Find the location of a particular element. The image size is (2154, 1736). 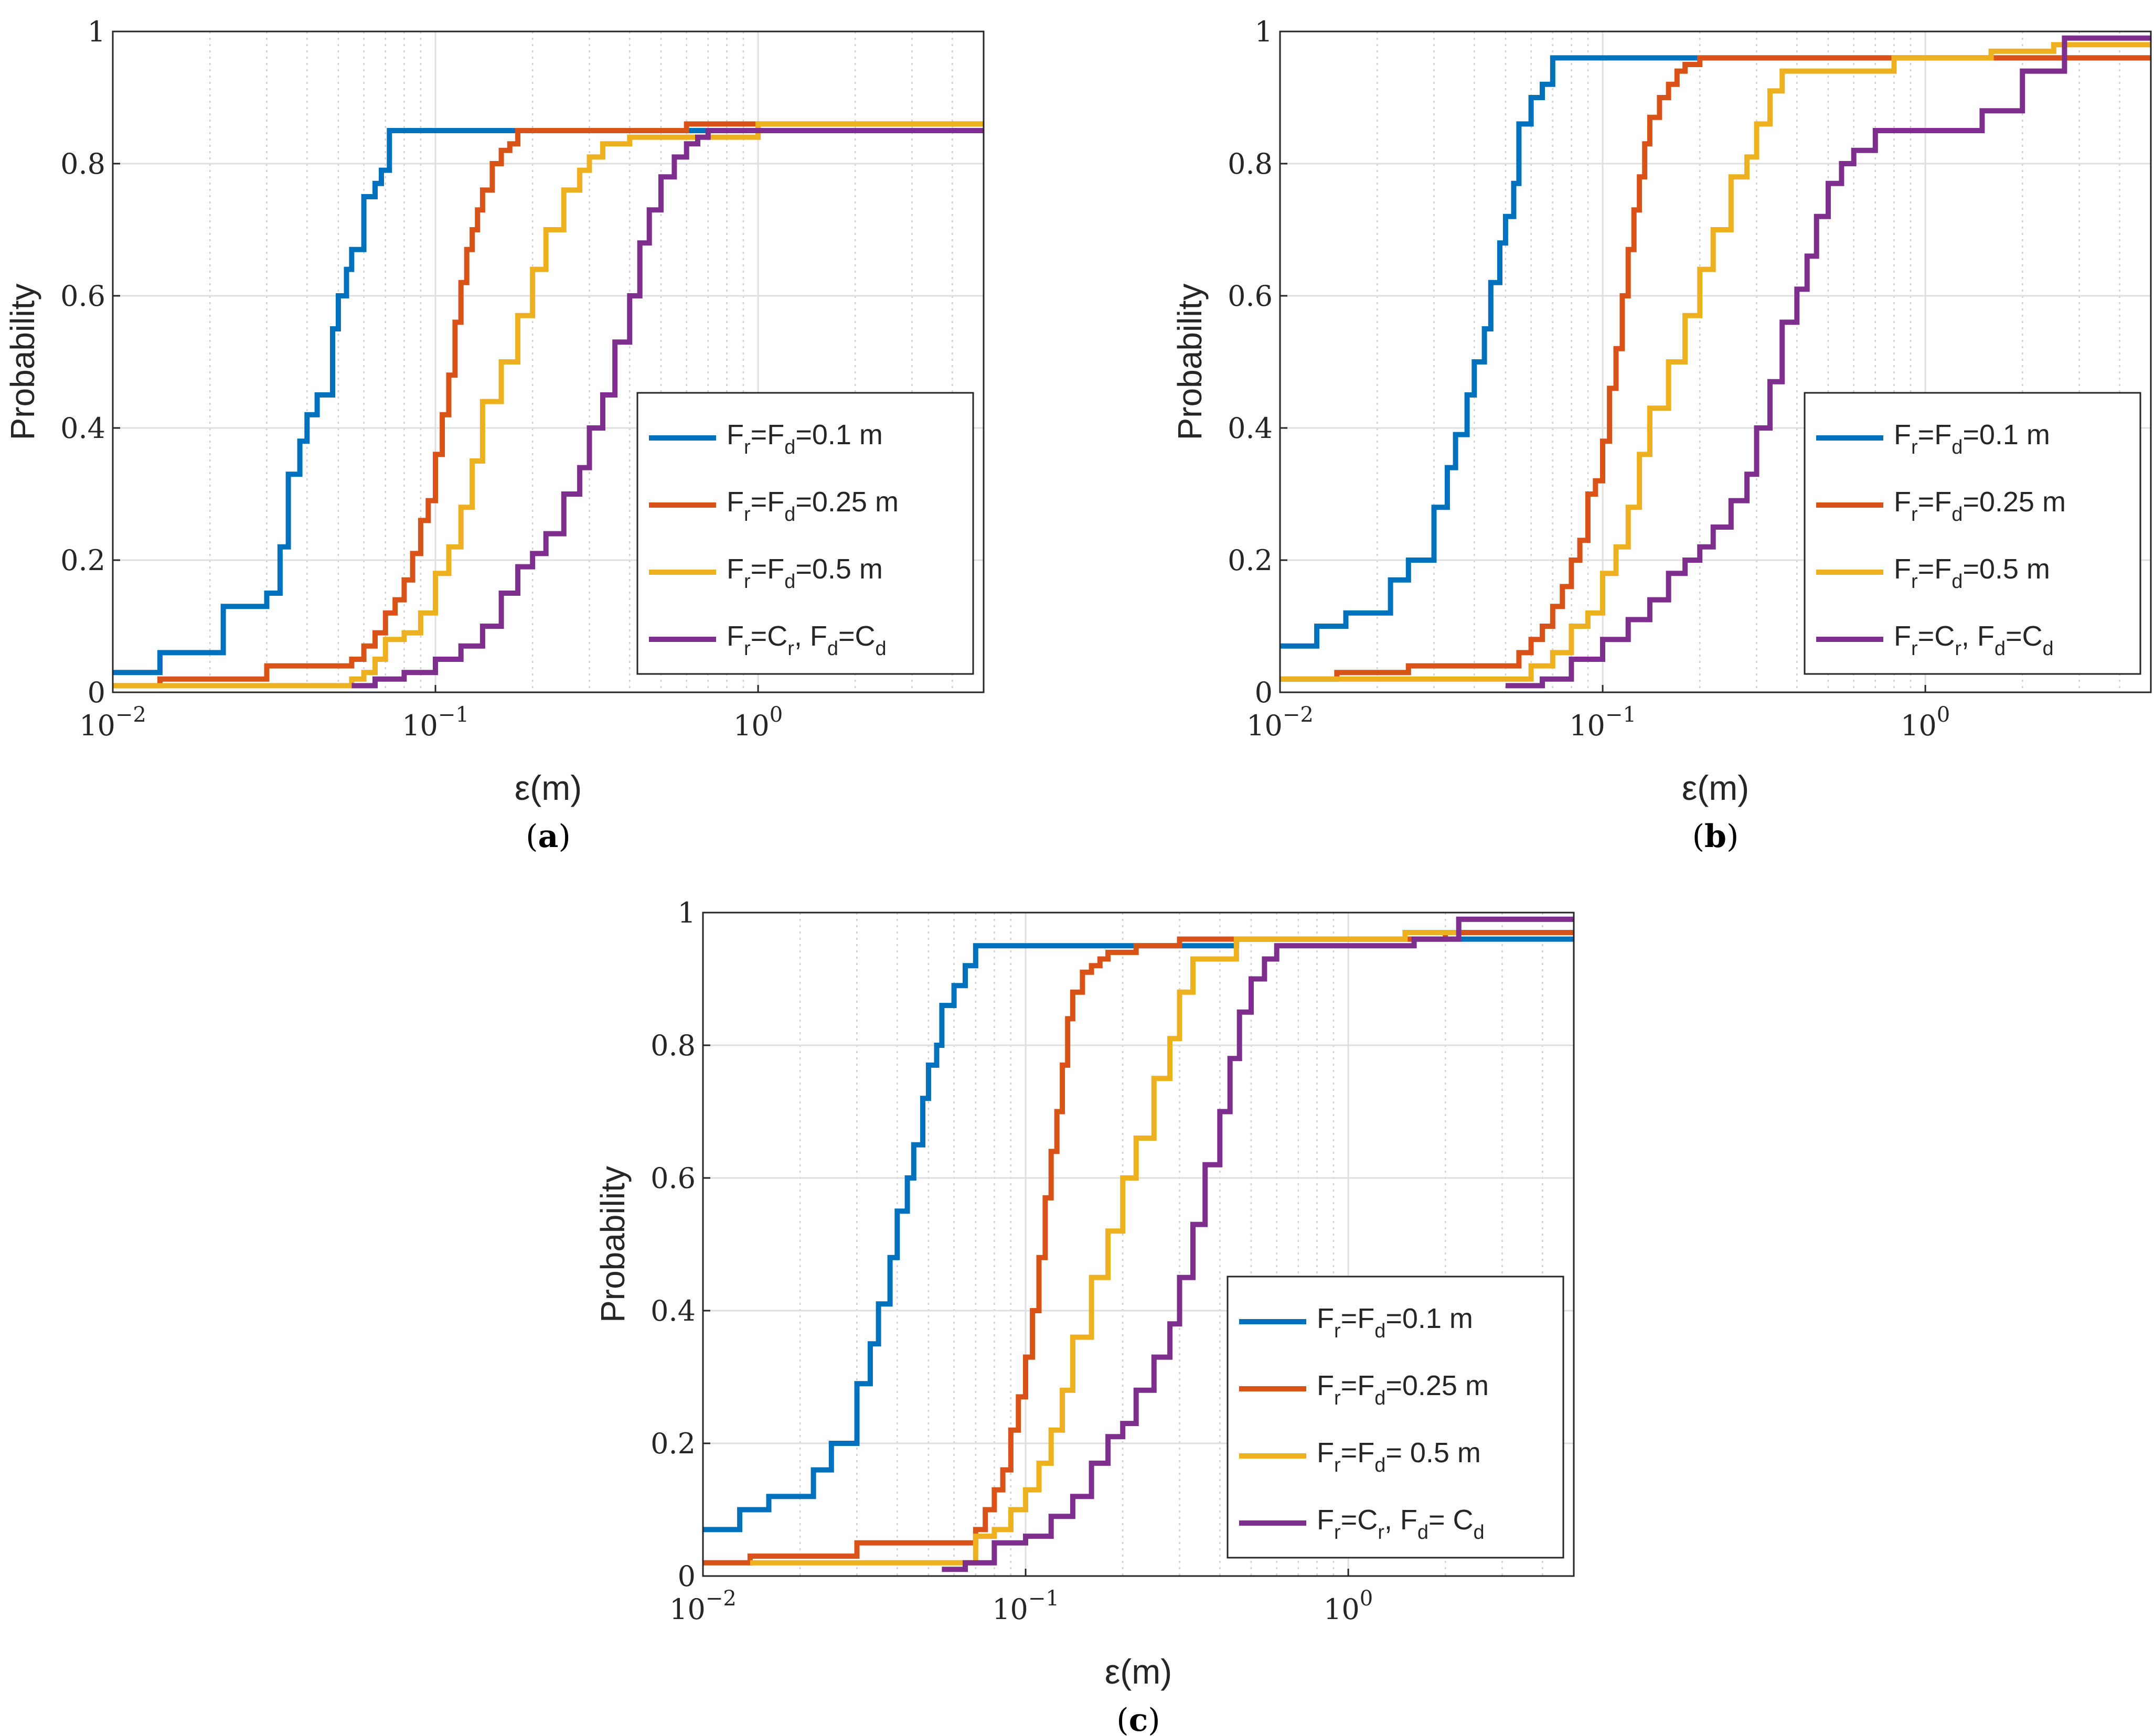

panel-caption: (b) is located at coordinates (1715, 836).